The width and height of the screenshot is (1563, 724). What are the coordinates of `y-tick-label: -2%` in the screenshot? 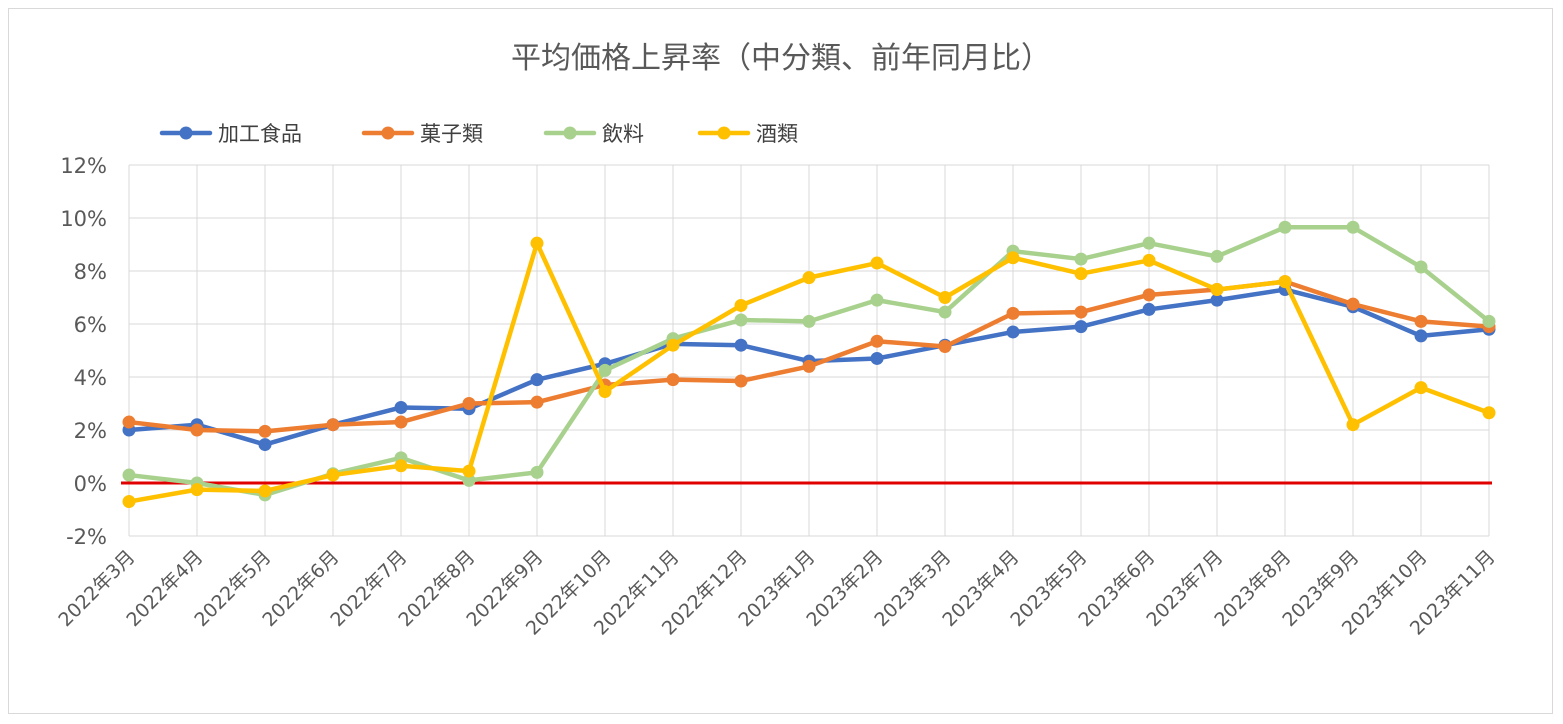 It's located at (86, 537).